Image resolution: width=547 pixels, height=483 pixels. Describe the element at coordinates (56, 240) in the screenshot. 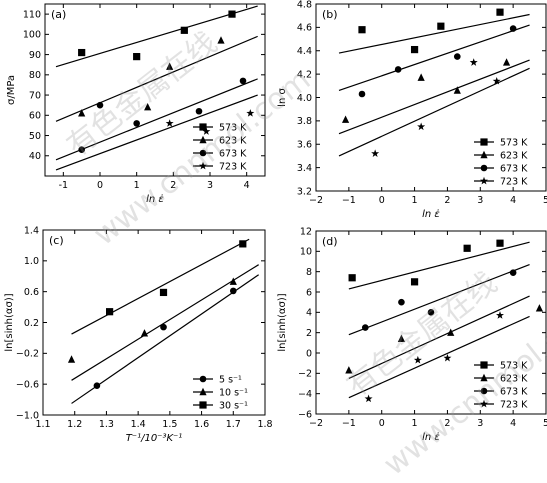

I see `panel-label: (c)` at that location.